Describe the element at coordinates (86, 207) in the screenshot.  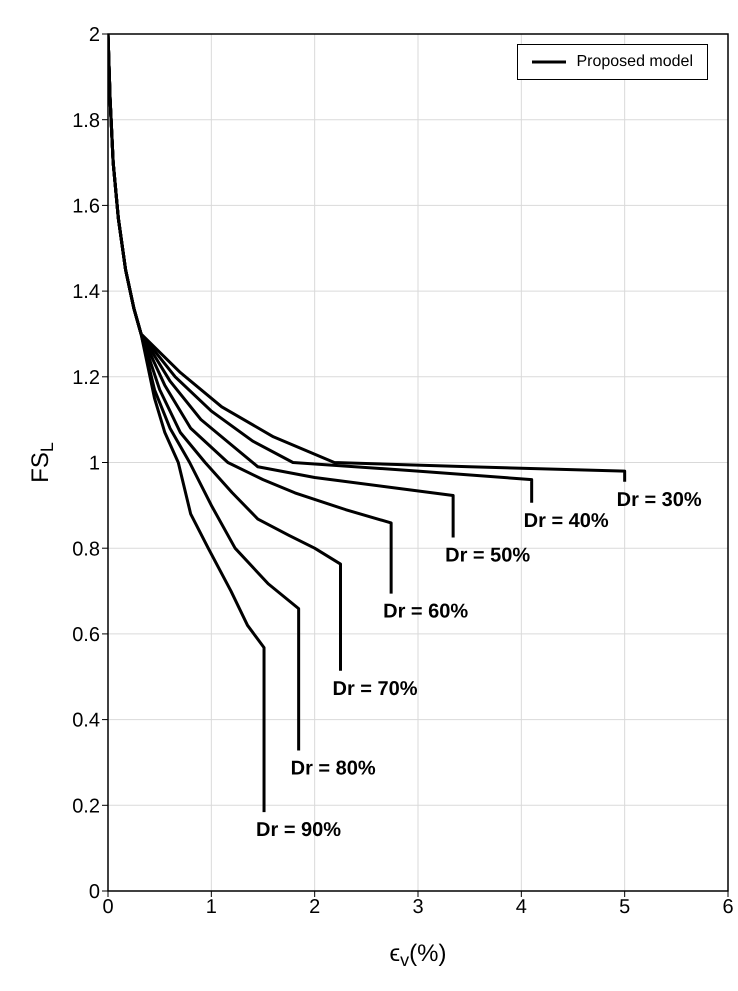
I see `y-tick-label: 1.6` at that location.